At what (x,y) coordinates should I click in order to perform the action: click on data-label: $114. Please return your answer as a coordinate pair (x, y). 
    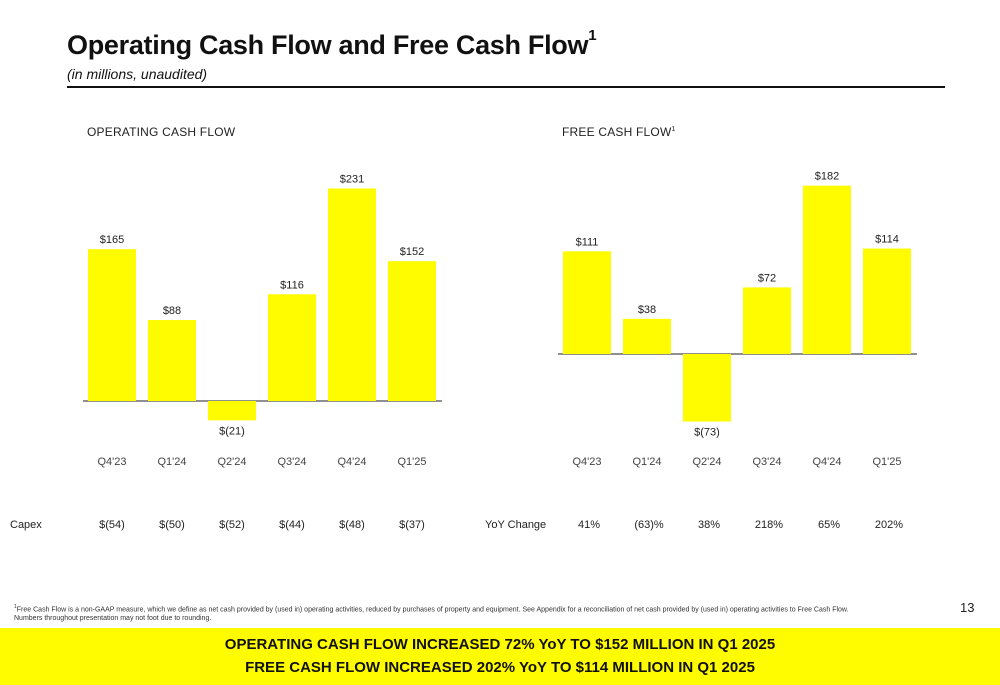
    Looking at the image, I should click on (887, 240).